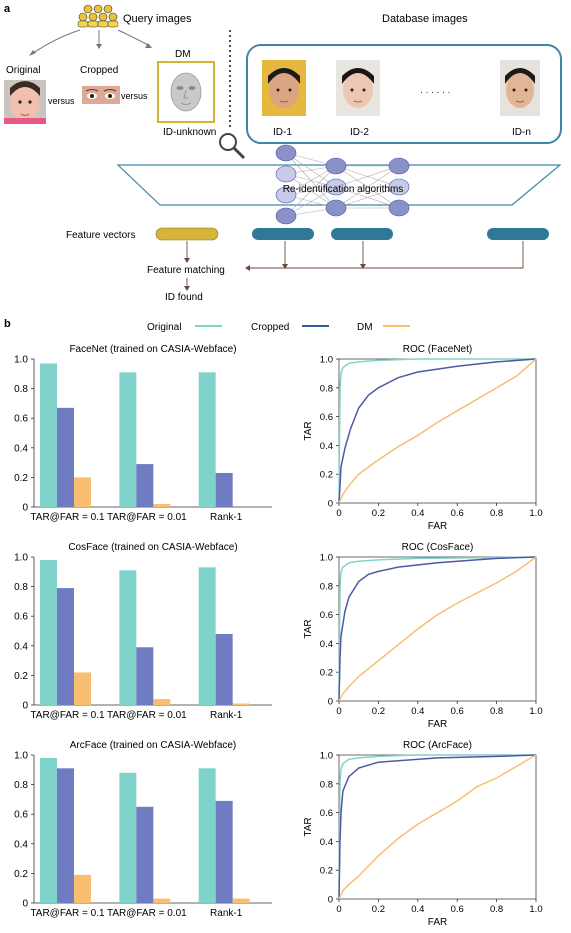 Image resolution: width=571 pixels, height=933 pixels. I want to click on cropped-label: Cropped, so click(99, 70).